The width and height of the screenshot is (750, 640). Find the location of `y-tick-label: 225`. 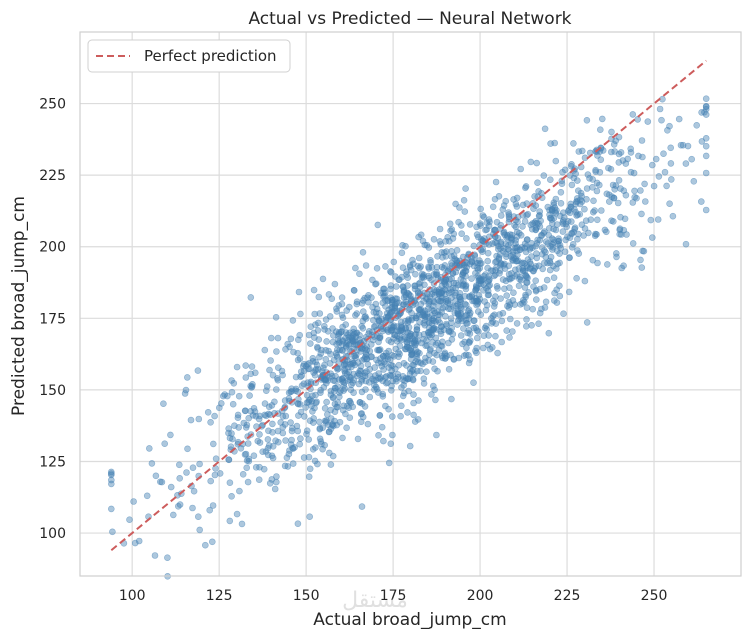

y-tick-label: 225 is located at coordinates (52, 176).